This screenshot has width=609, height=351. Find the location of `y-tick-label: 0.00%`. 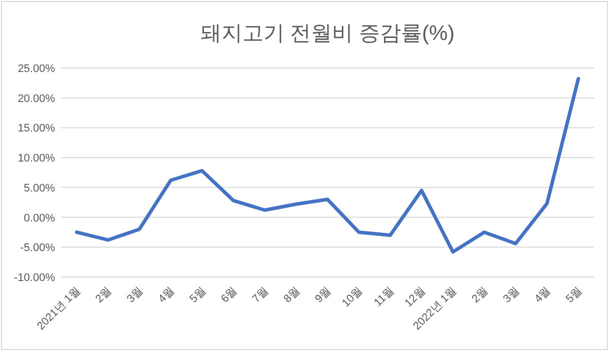

y-tick-label: 0.00% is located at coordinates (40, 218).